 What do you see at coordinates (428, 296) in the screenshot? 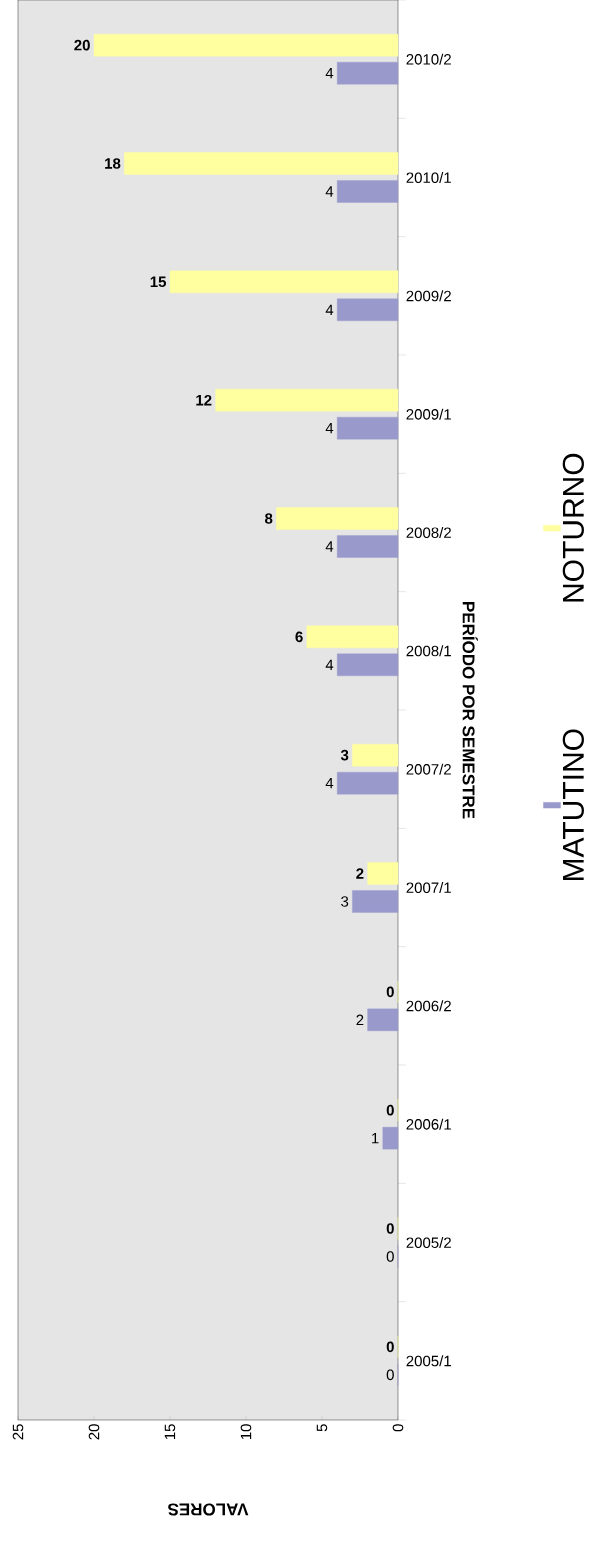
I see `y-tick-label: 2009/2` at bounding box center [428, 296].